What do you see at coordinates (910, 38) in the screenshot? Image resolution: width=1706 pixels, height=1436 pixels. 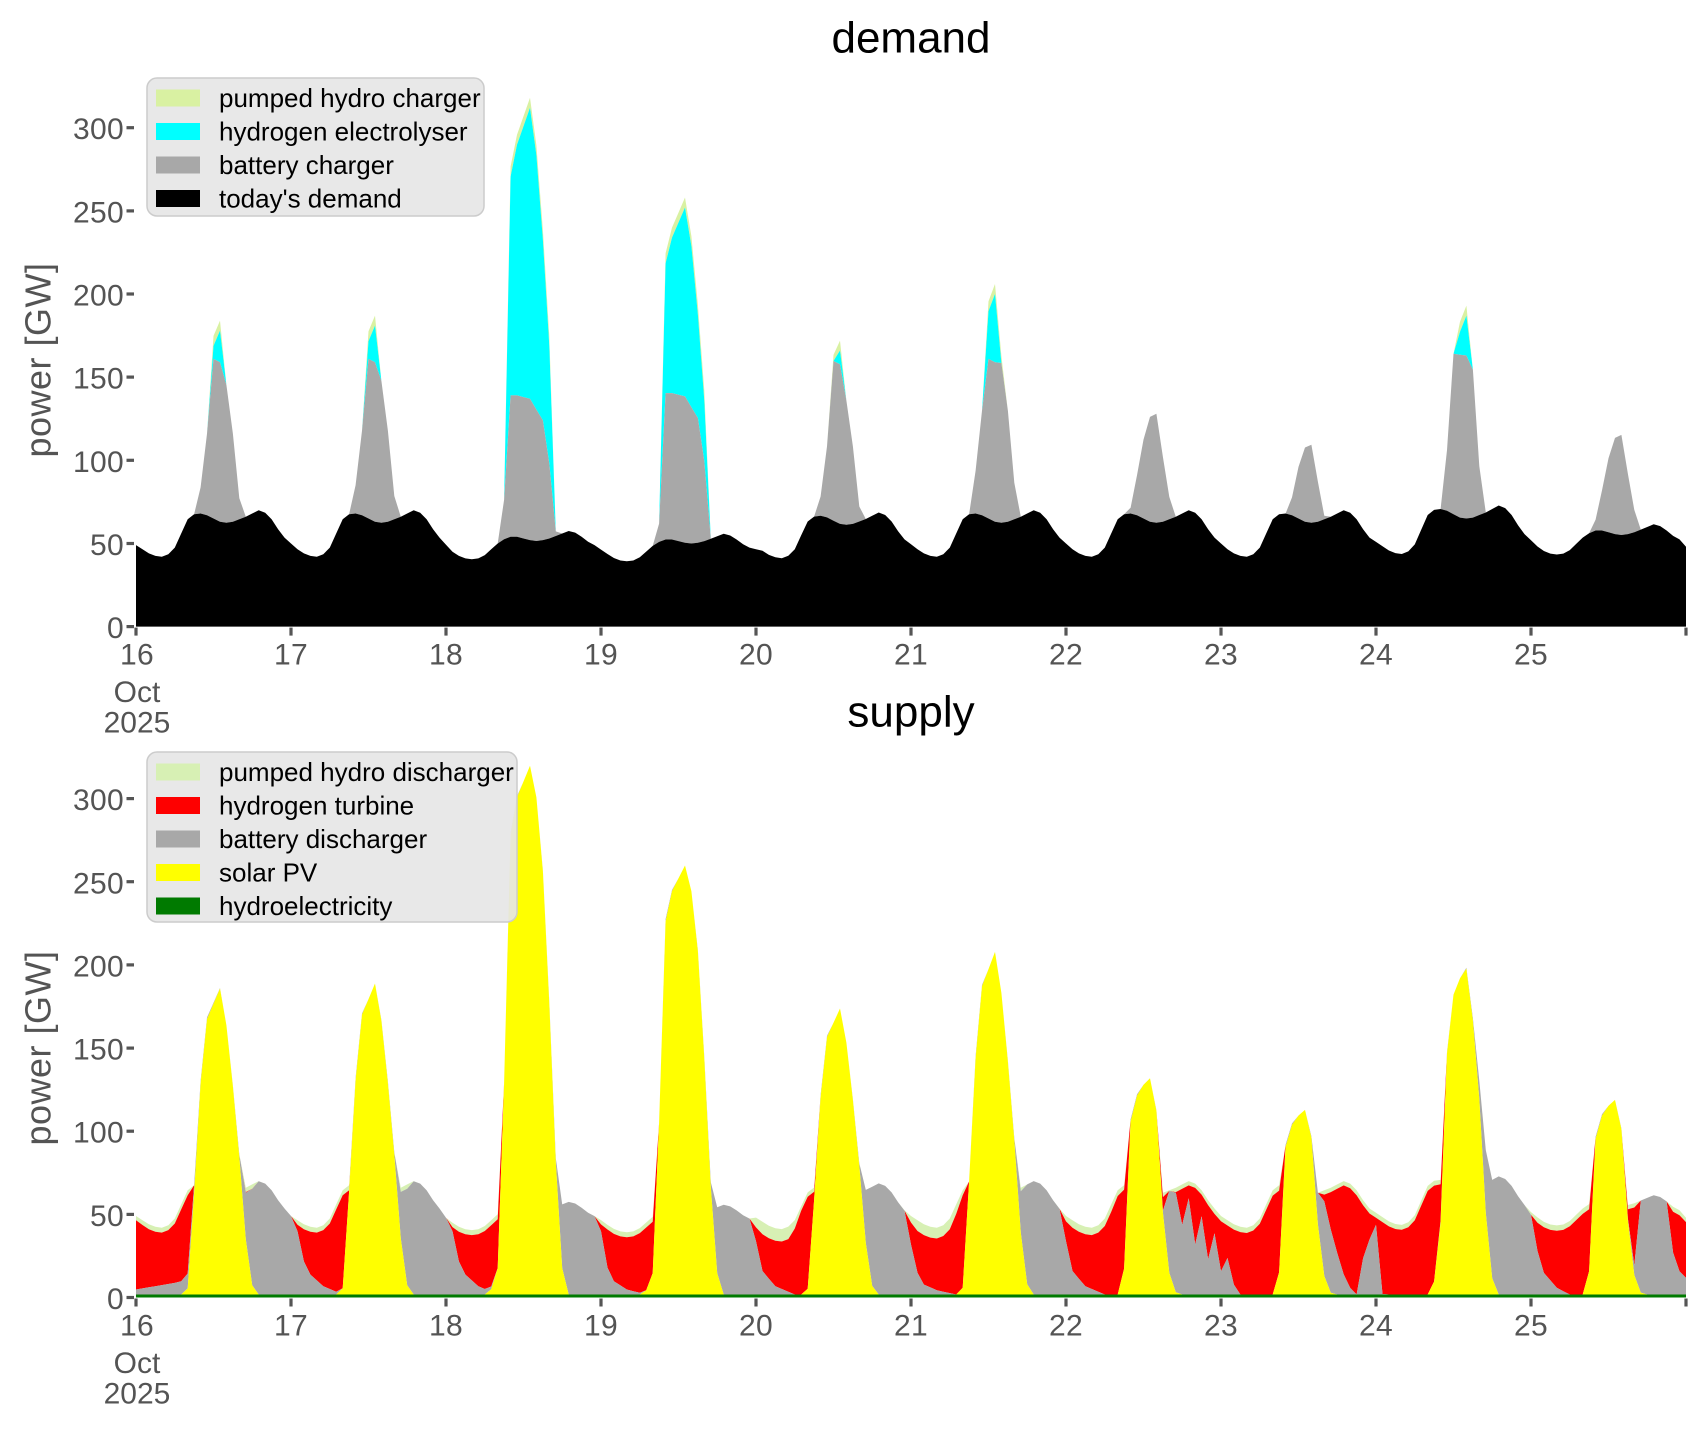 I see `svg-text: demand` at bounding box center [910, 38].